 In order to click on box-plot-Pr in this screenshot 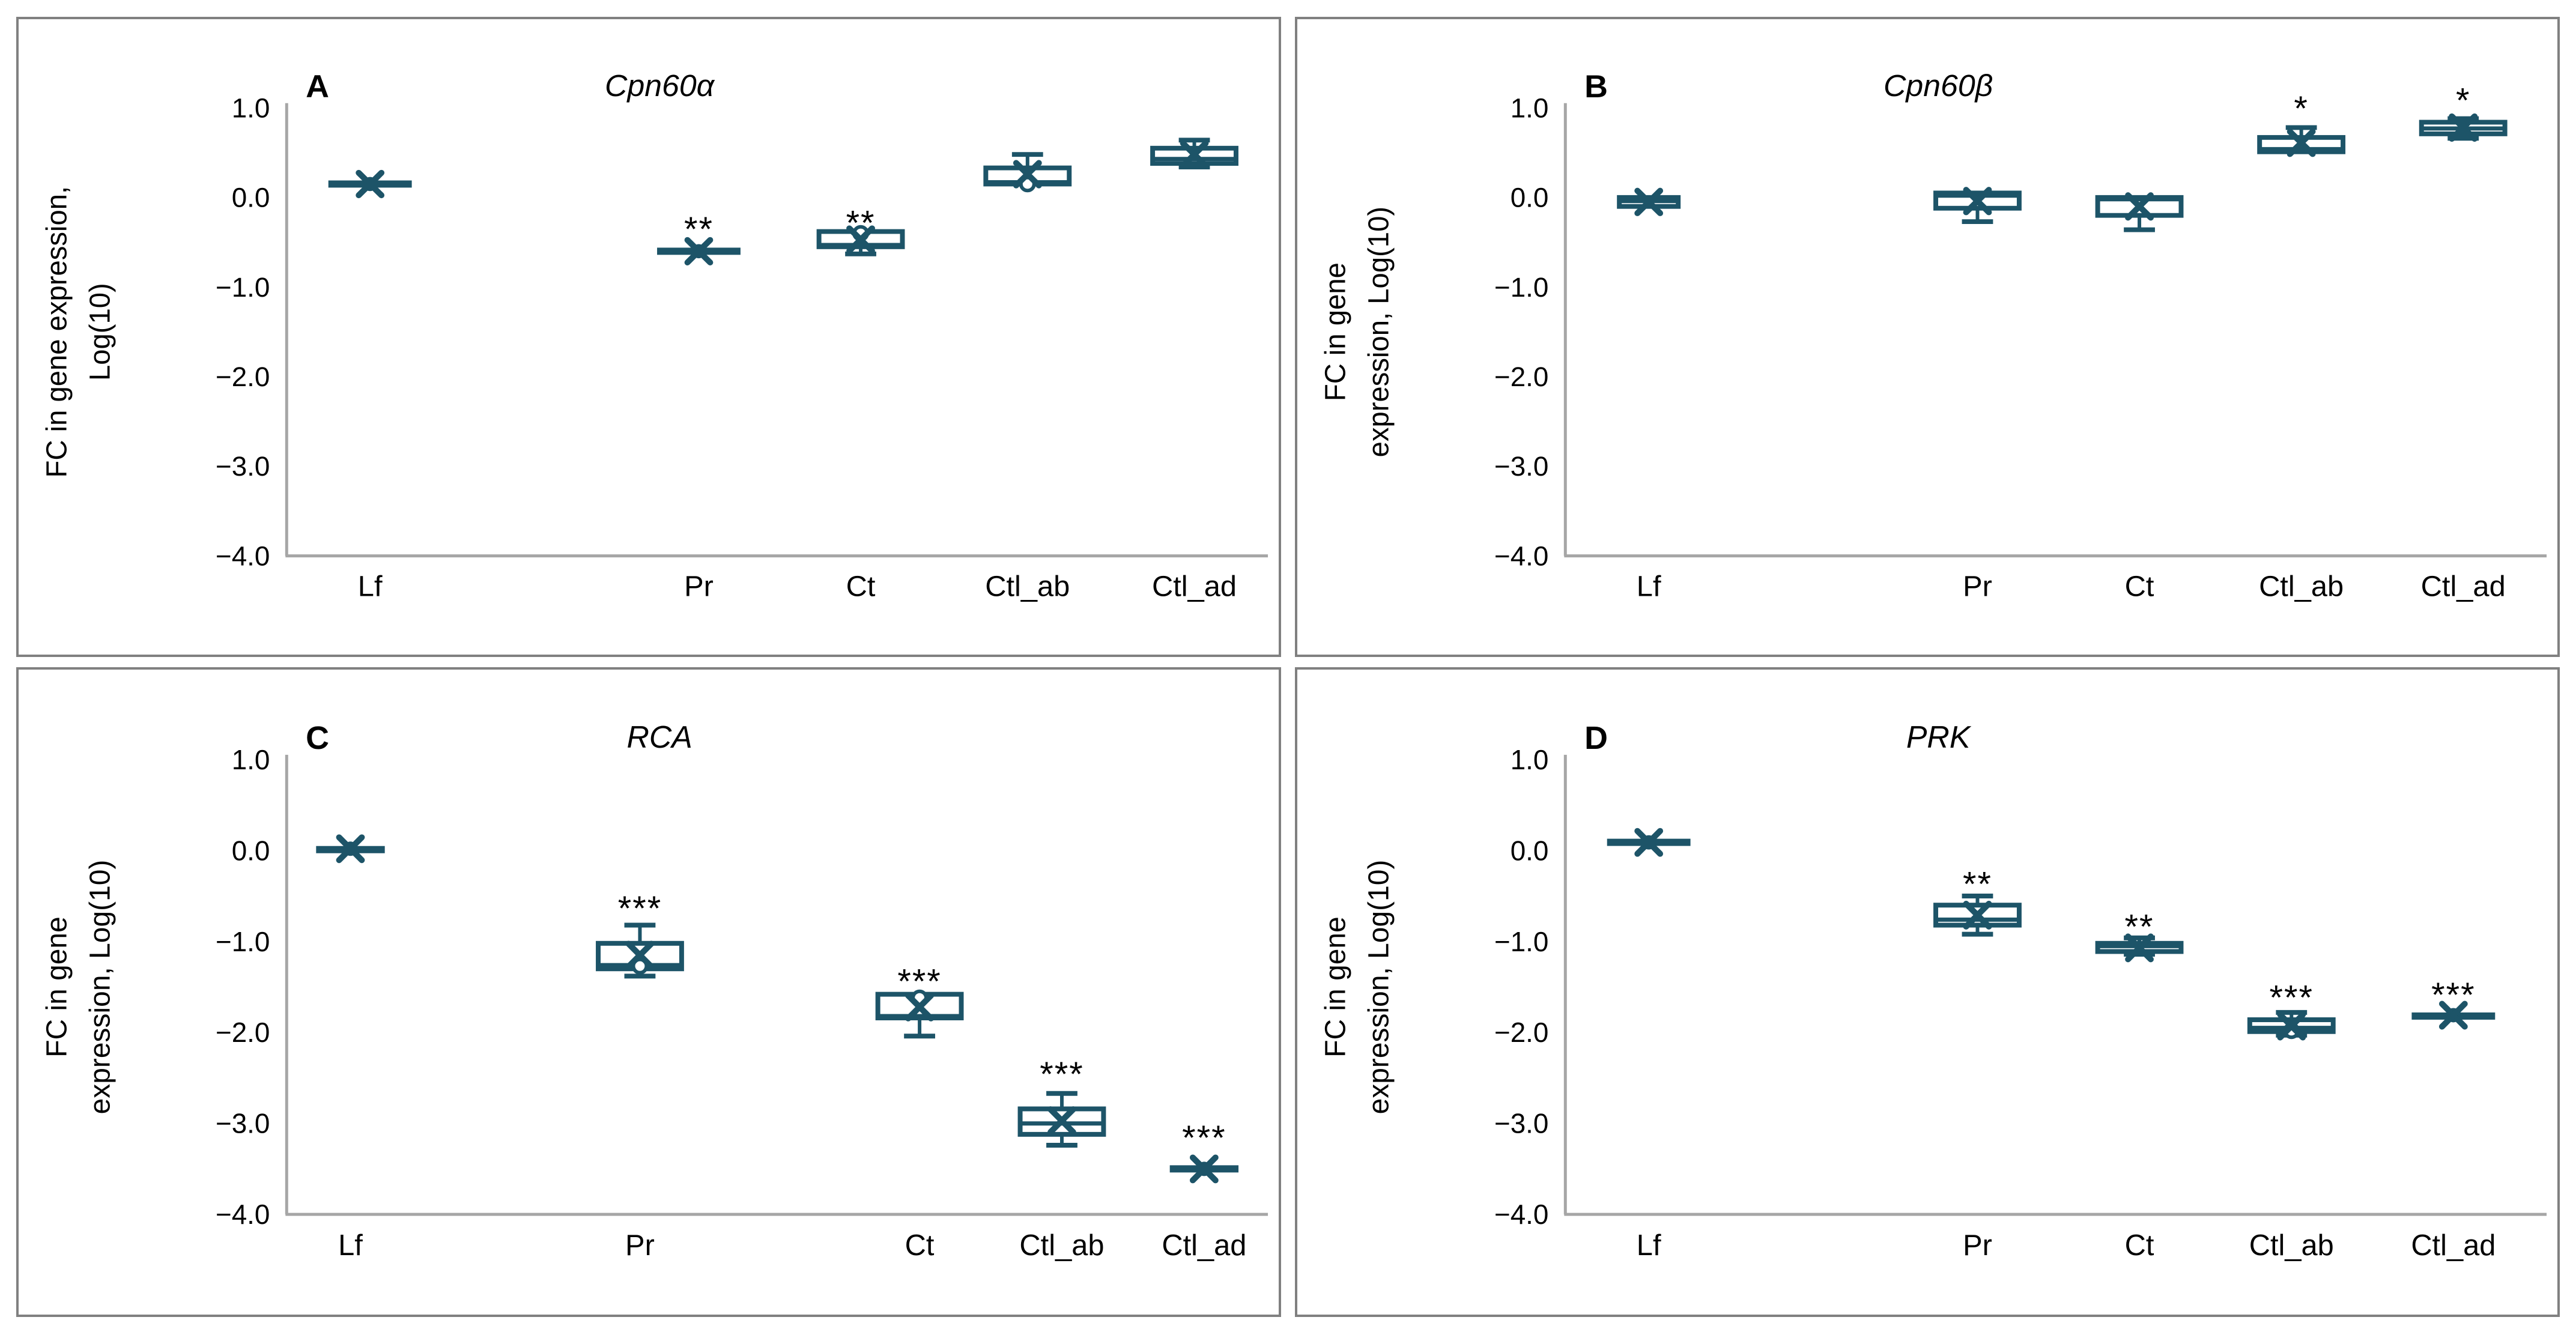, I will do `click(1977, 206)`.